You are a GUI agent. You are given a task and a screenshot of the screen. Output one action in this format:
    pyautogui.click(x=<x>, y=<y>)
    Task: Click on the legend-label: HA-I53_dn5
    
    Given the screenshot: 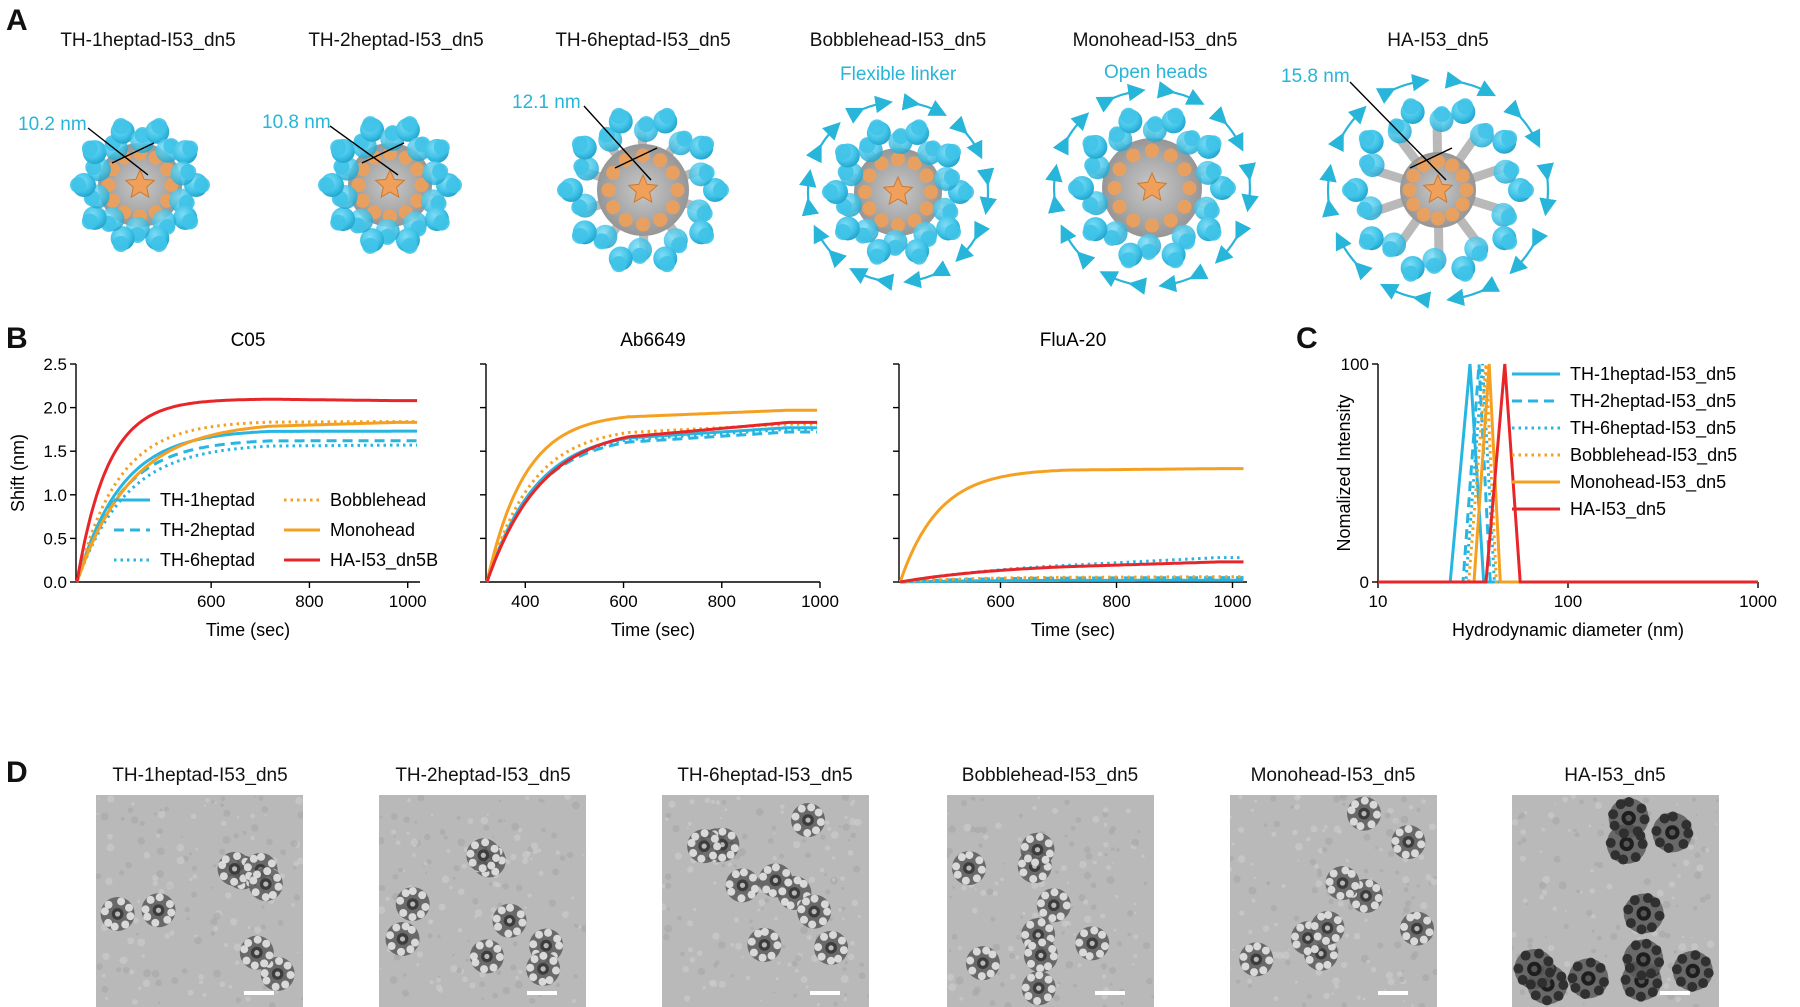 What is the action you would take?
    pyautogui.click(x=1618, y=509)
    